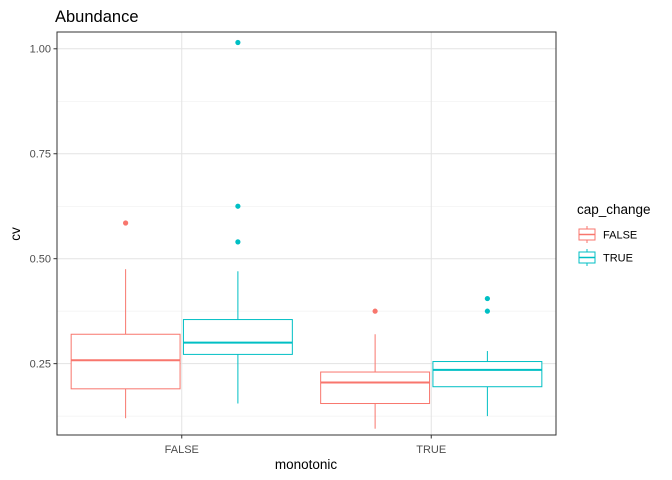  I want to click on x-tick-label: FALSE, so click(182, 450).